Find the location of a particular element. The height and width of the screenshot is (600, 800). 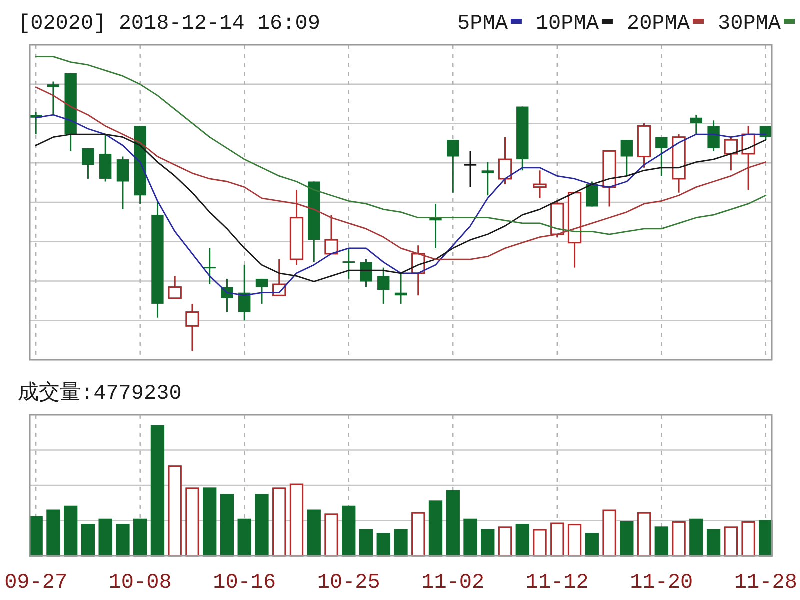

legend-label: 5PMA is located at coordinates (483, 24).